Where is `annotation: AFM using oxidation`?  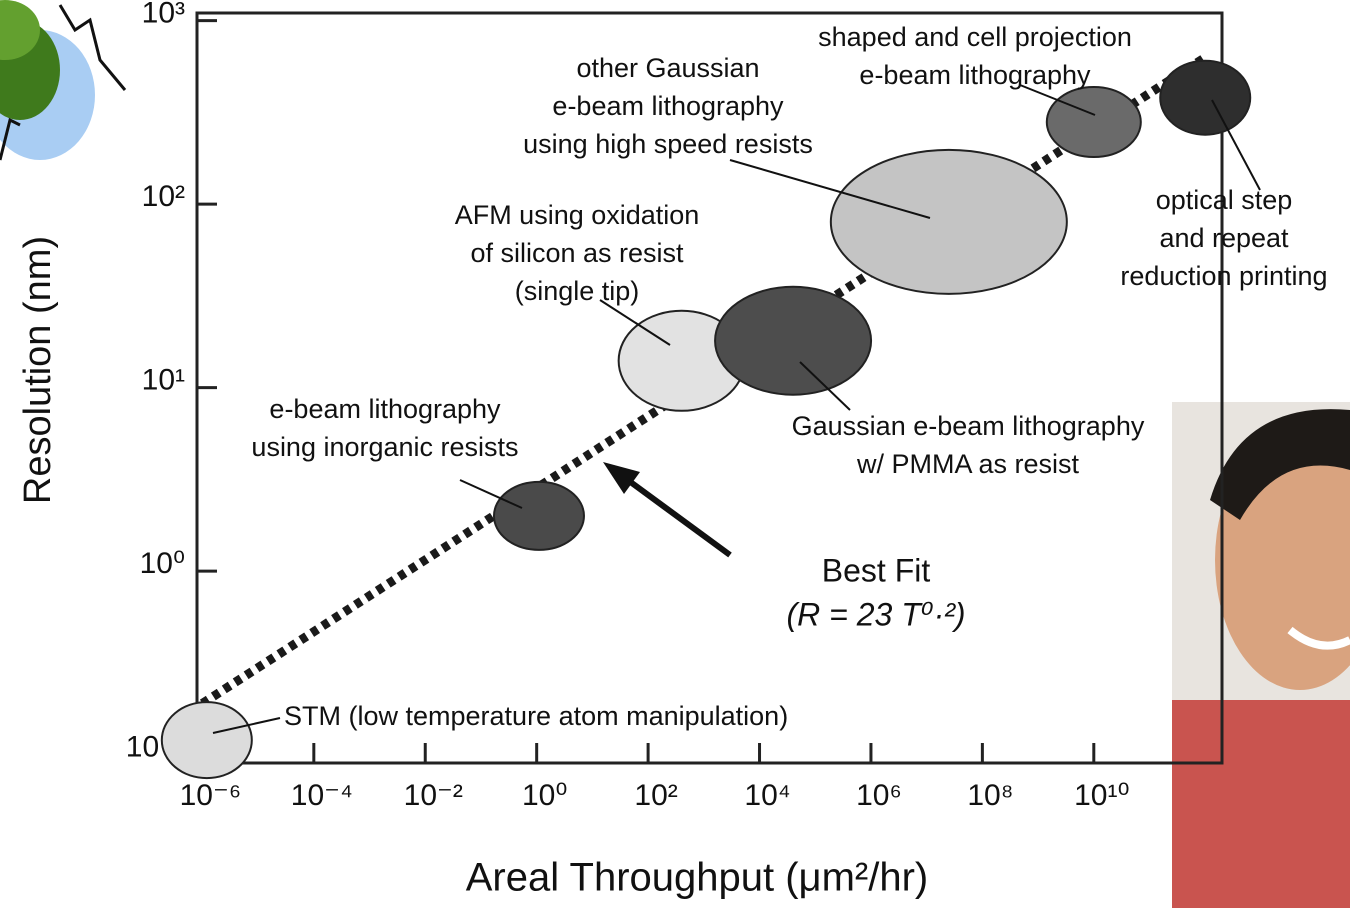
annotation: AFM using oxidation is located at coordinates (577, 215).